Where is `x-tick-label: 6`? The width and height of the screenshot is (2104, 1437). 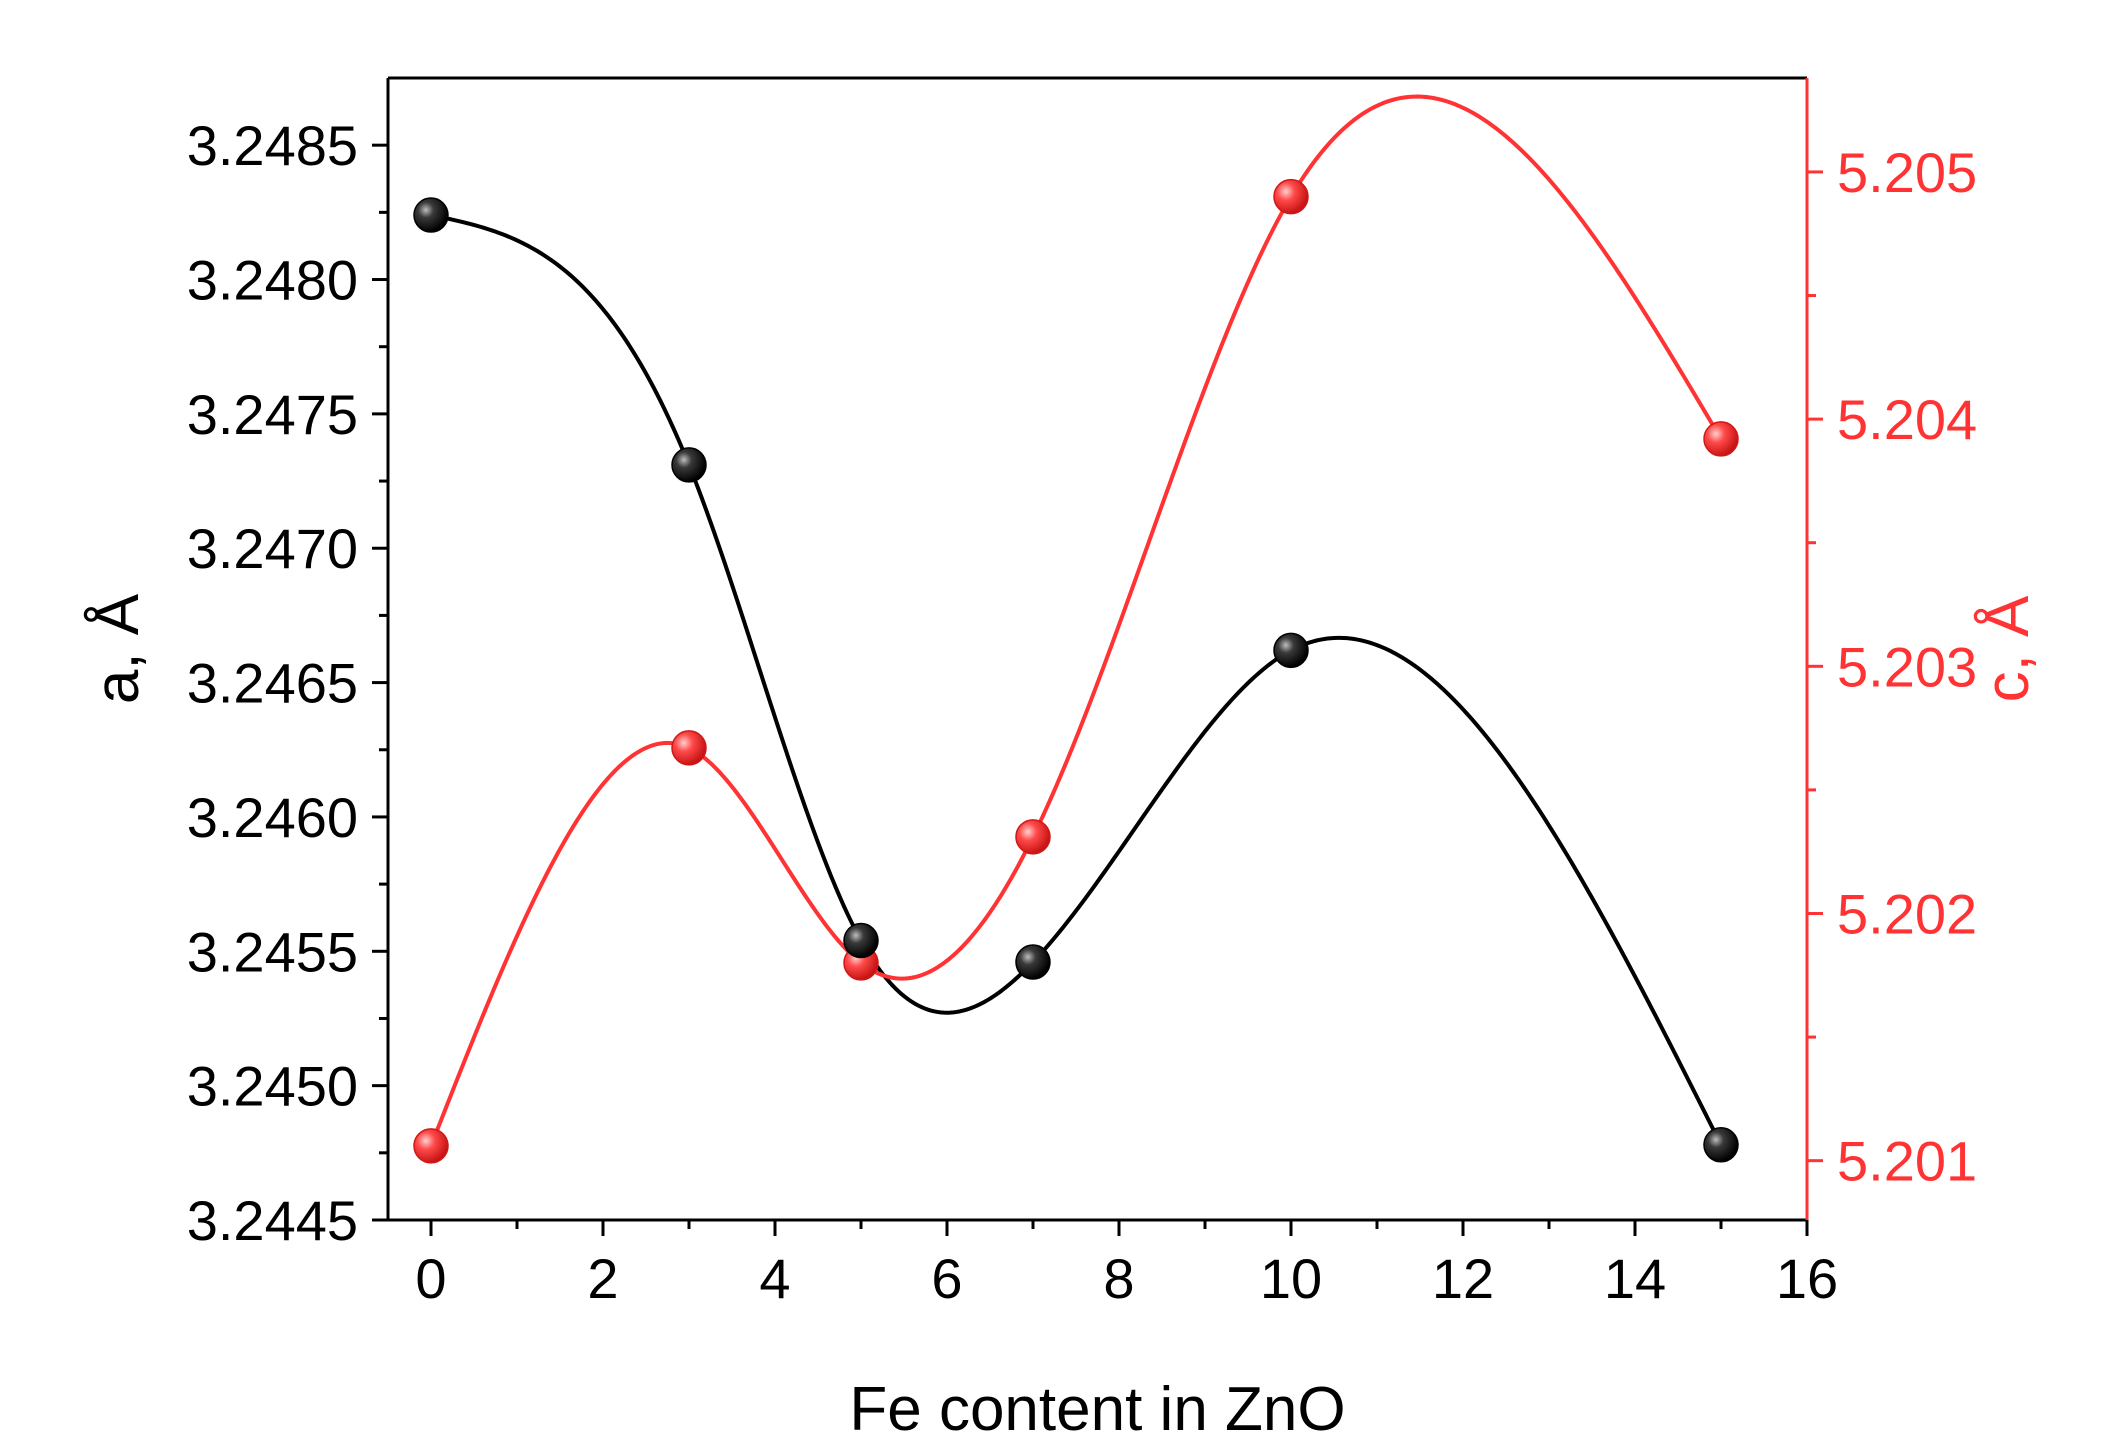
x-tick-label: 6 is located at coordinates (946, 1278).